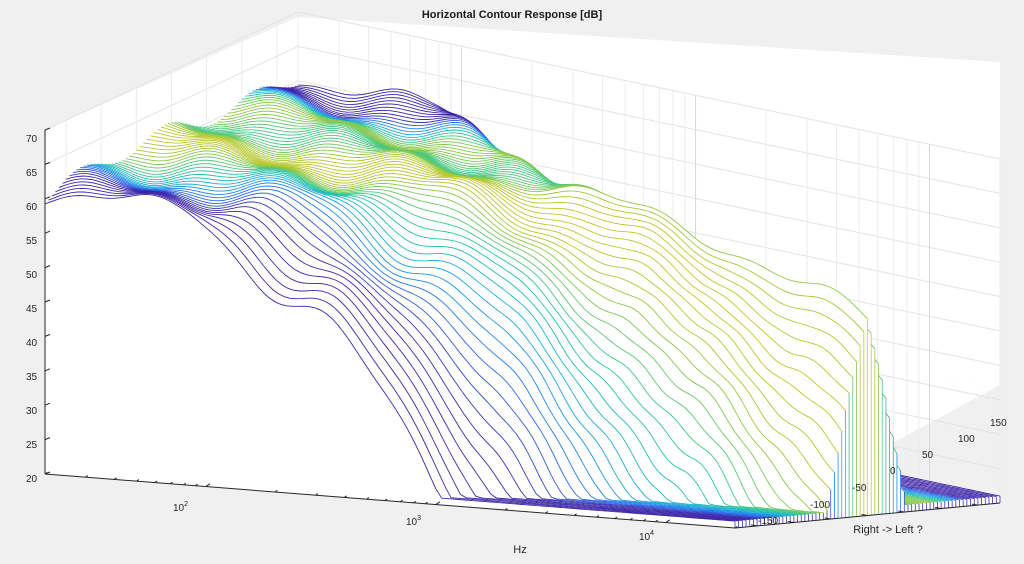 The height and width of the screenshot is (564, 1024). I want to click on chart-title: Horizontal Contour Response [dB], so click(512, 15).